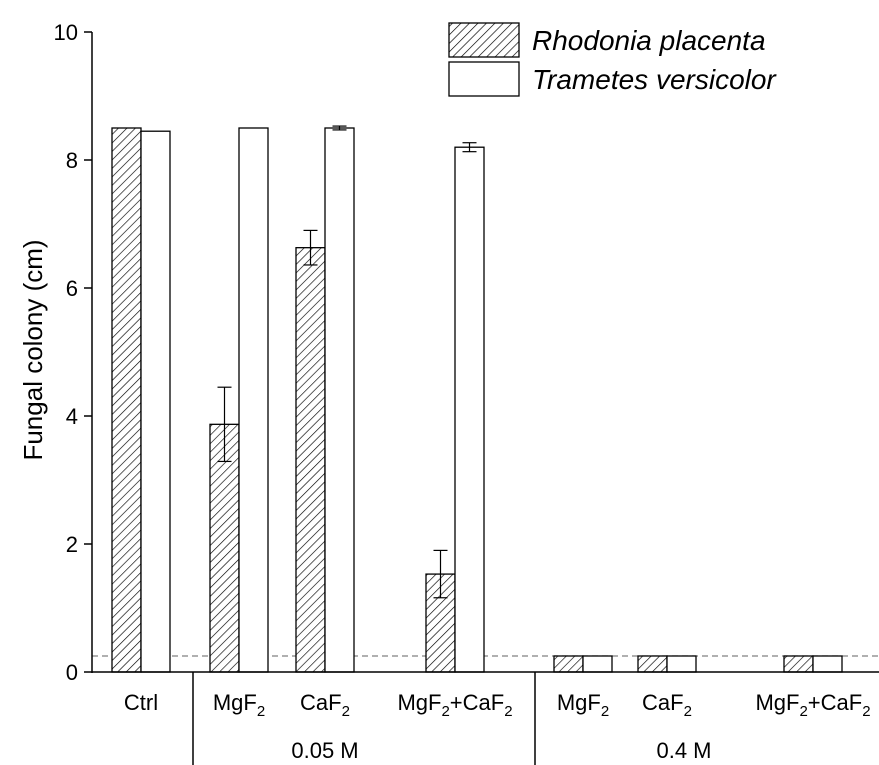 This screenshot has width=879, height=765. What do you see at coordinates (72, 672) in the screenshot?
I see `y-tick-label: 0` at bounding box center [72, 672].